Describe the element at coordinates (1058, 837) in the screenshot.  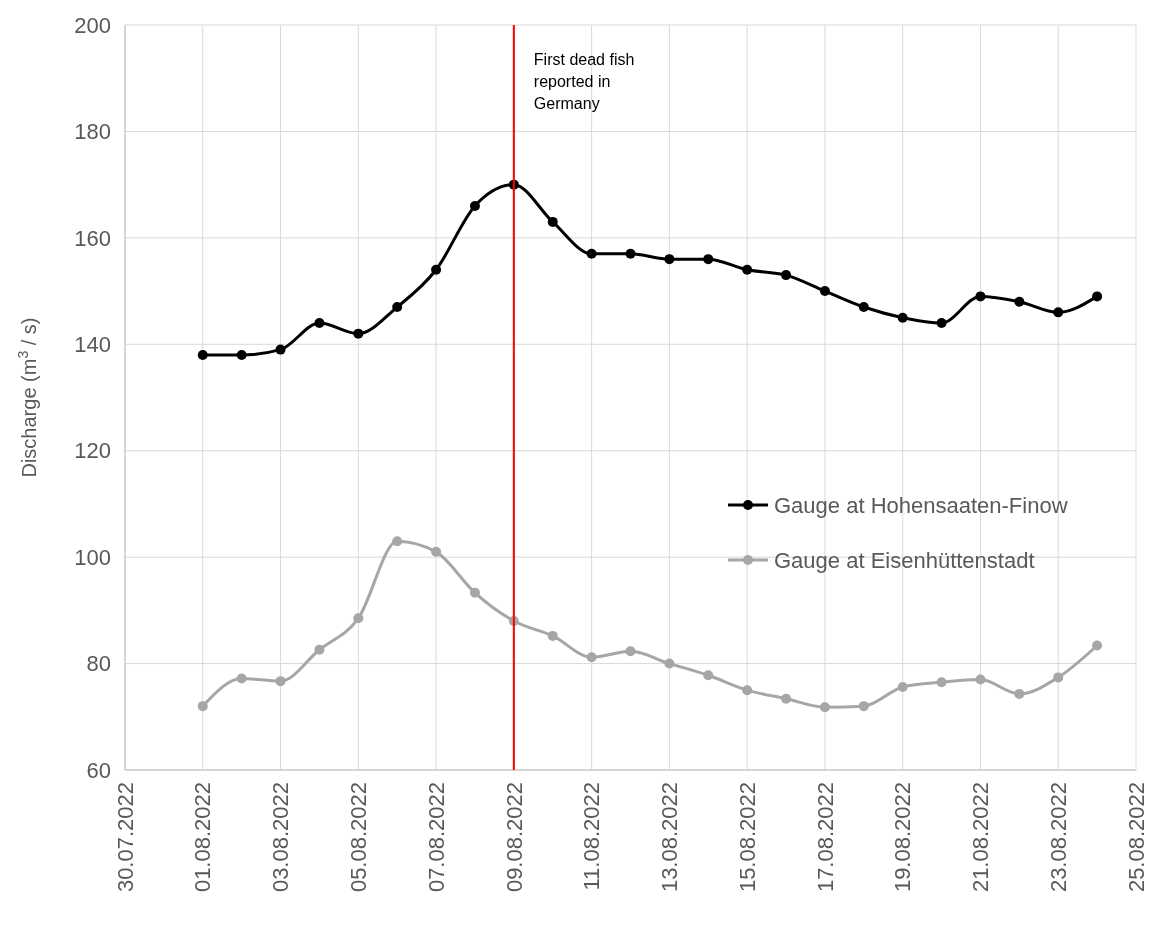
I see `x-tick-label: 23.08.2022` at that location.